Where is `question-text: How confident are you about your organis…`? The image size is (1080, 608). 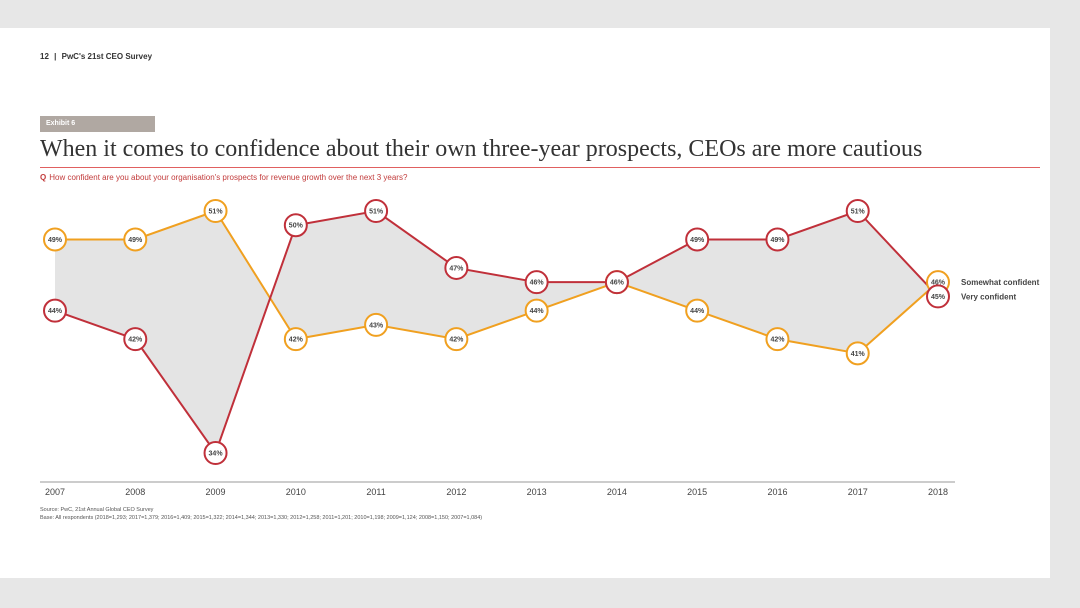
question-text: How confident are you about your organis… is located at coordinates (228, 177).